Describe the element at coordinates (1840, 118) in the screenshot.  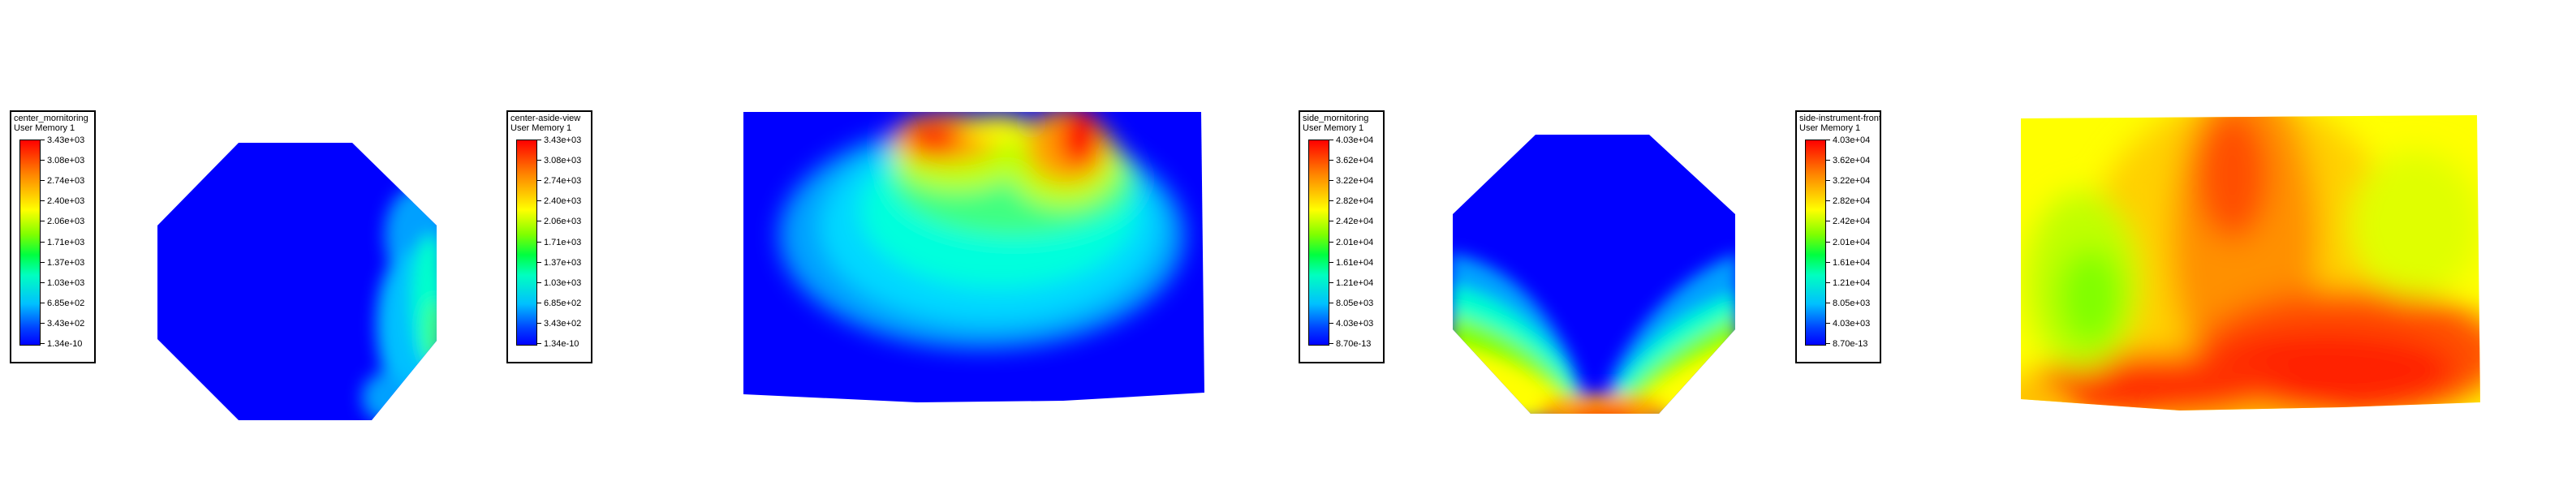
I see `legend-title: side-instrument-front` at that location.